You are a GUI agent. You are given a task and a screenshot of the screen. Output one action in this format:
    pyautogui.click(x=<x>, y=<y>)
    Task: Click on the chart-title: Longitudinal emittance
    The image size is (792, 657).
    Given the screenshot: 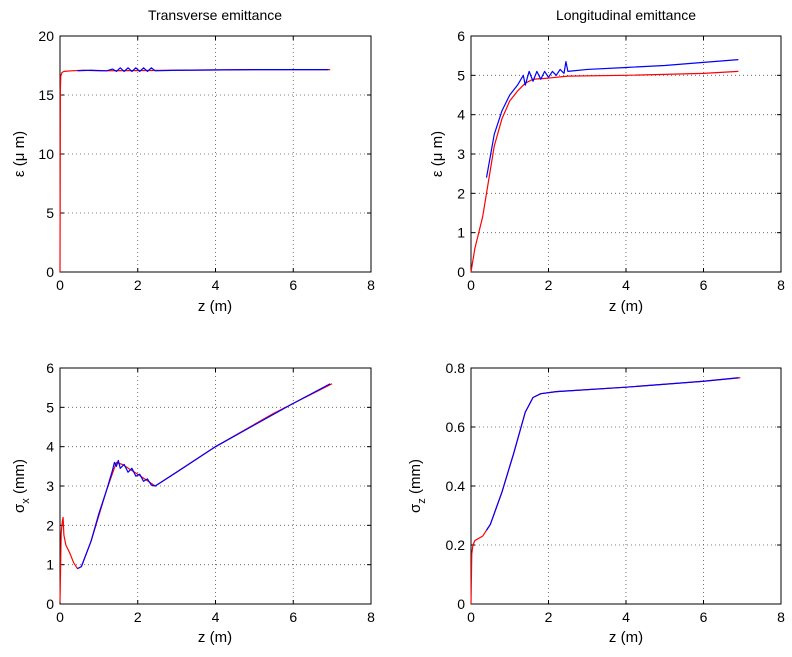 What is the action you would take?
    pyautogui.click(x=626, y=15)
    